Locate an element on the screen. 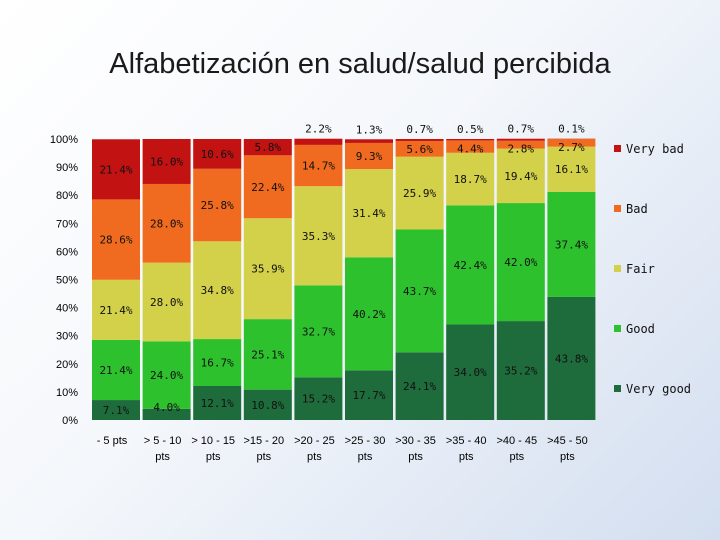 The width and height of the screenshot is (720, 540). y-tick-label: 60% is located at coordinates (67, 252).